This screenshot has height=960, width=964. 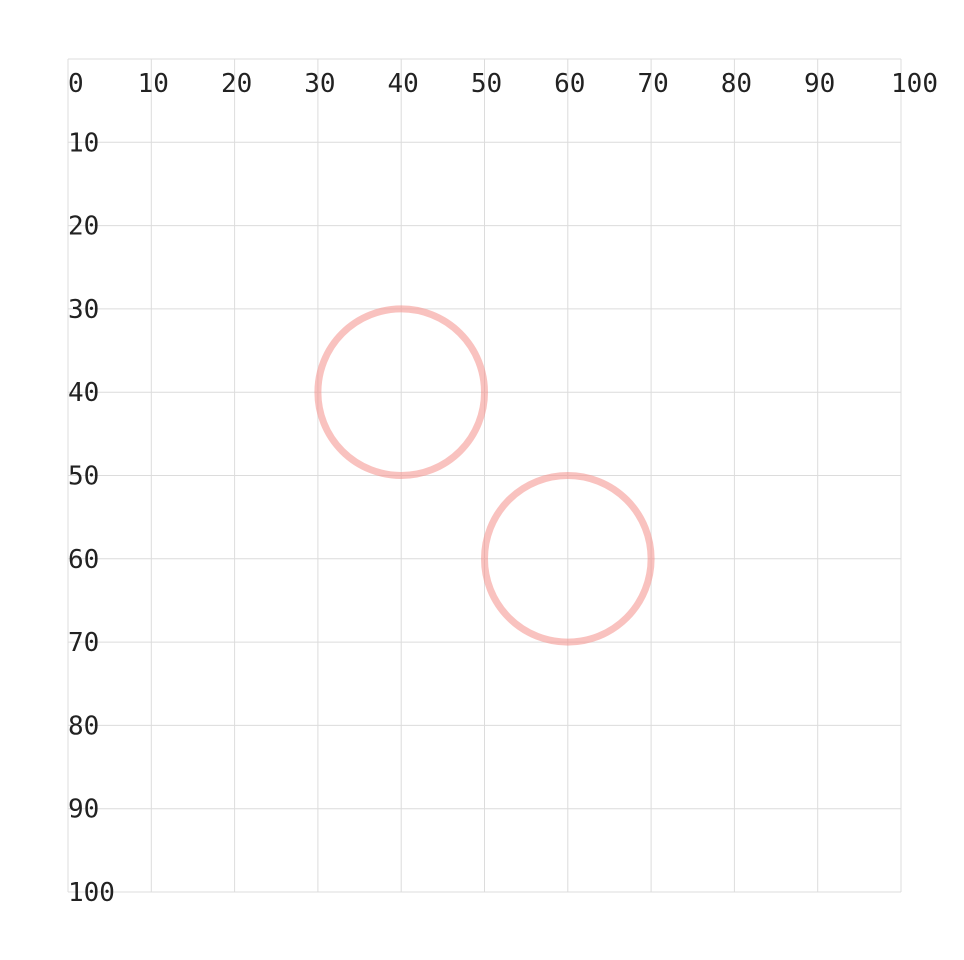 What do you see at coordinates (83, 477) in the screenshot?
I see `y-tick-label: 50` at bounding box center [83, 477].